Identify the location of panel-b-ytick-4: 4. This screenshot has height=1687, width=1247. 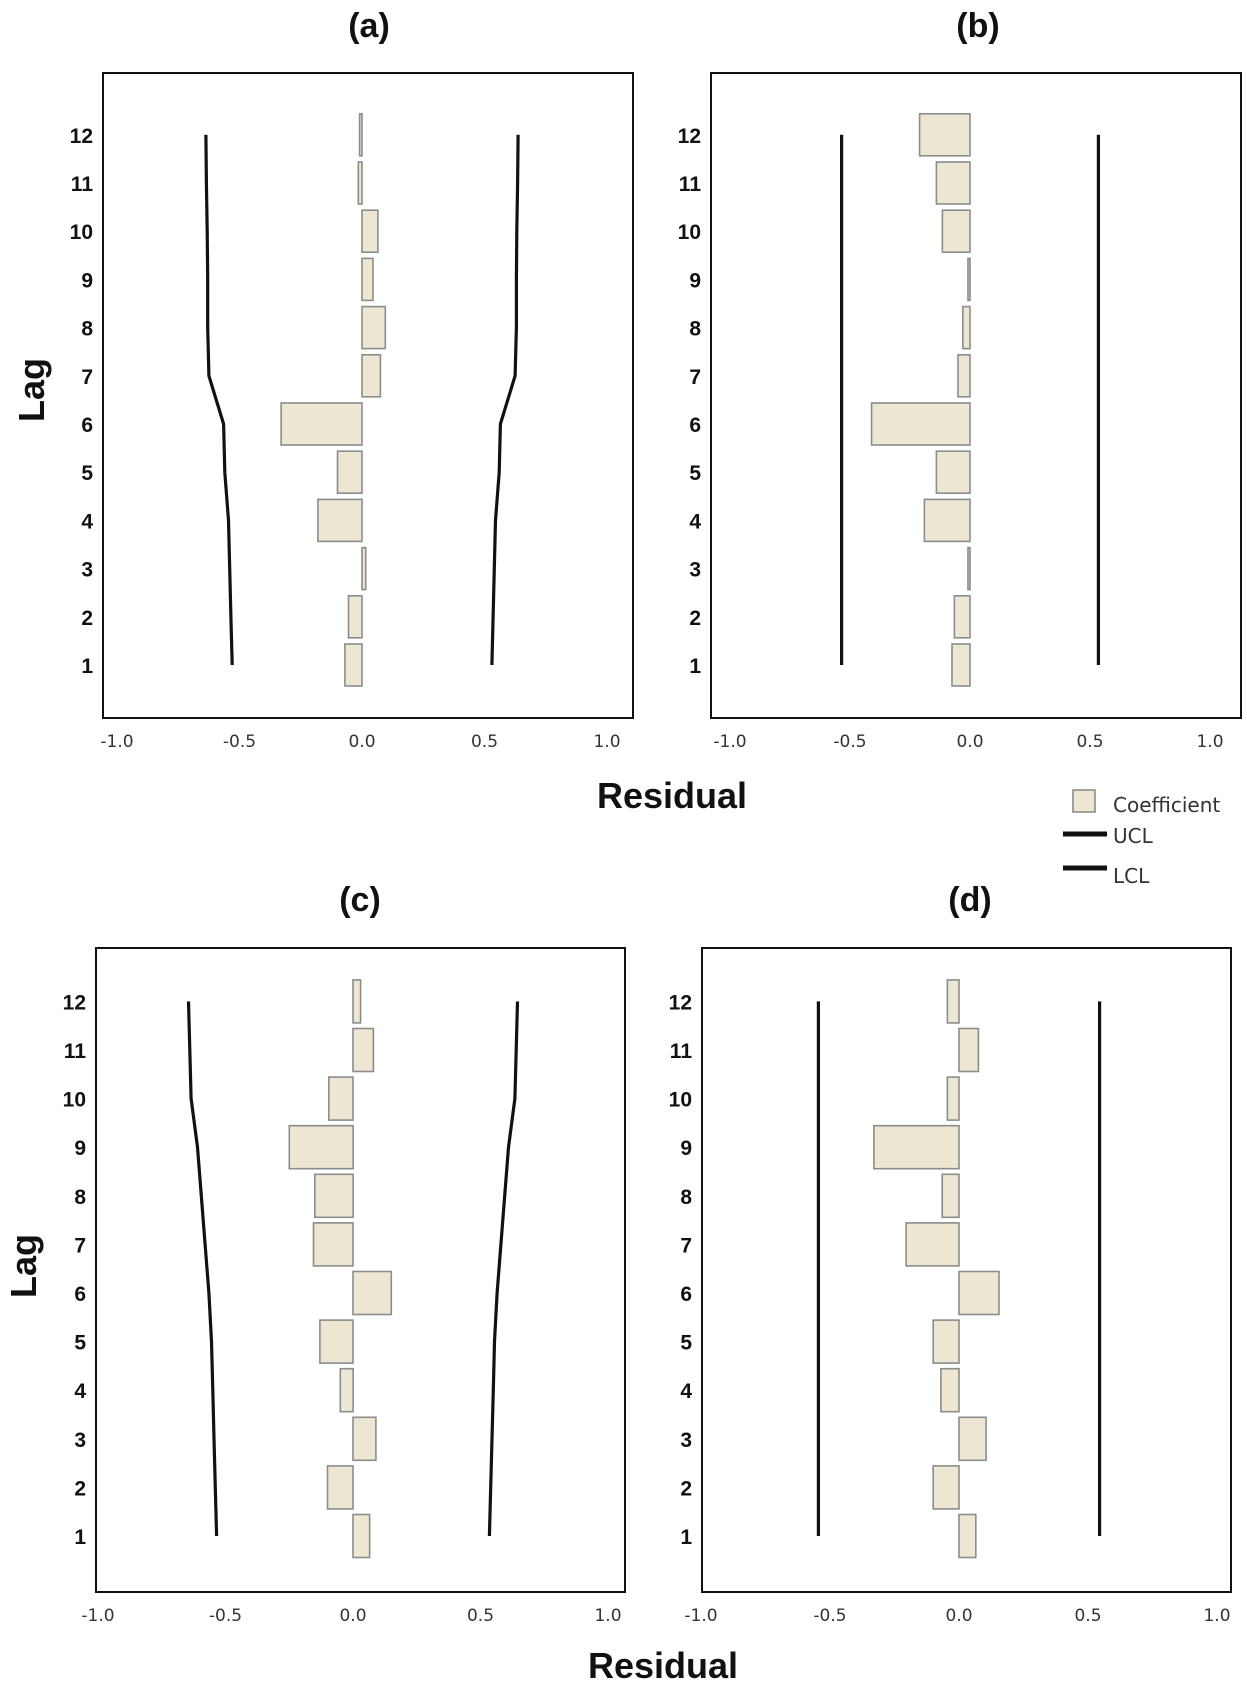
(695, 521).